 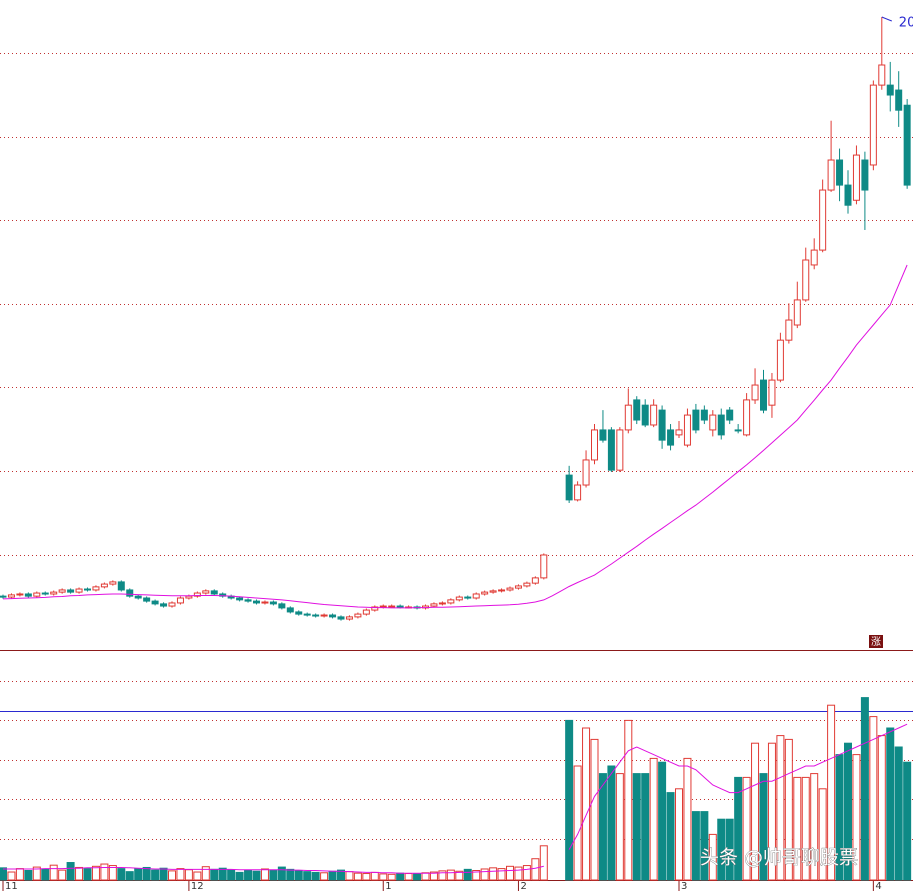 I want to click on x-tick-label: 11, so click(x=11, y=886).